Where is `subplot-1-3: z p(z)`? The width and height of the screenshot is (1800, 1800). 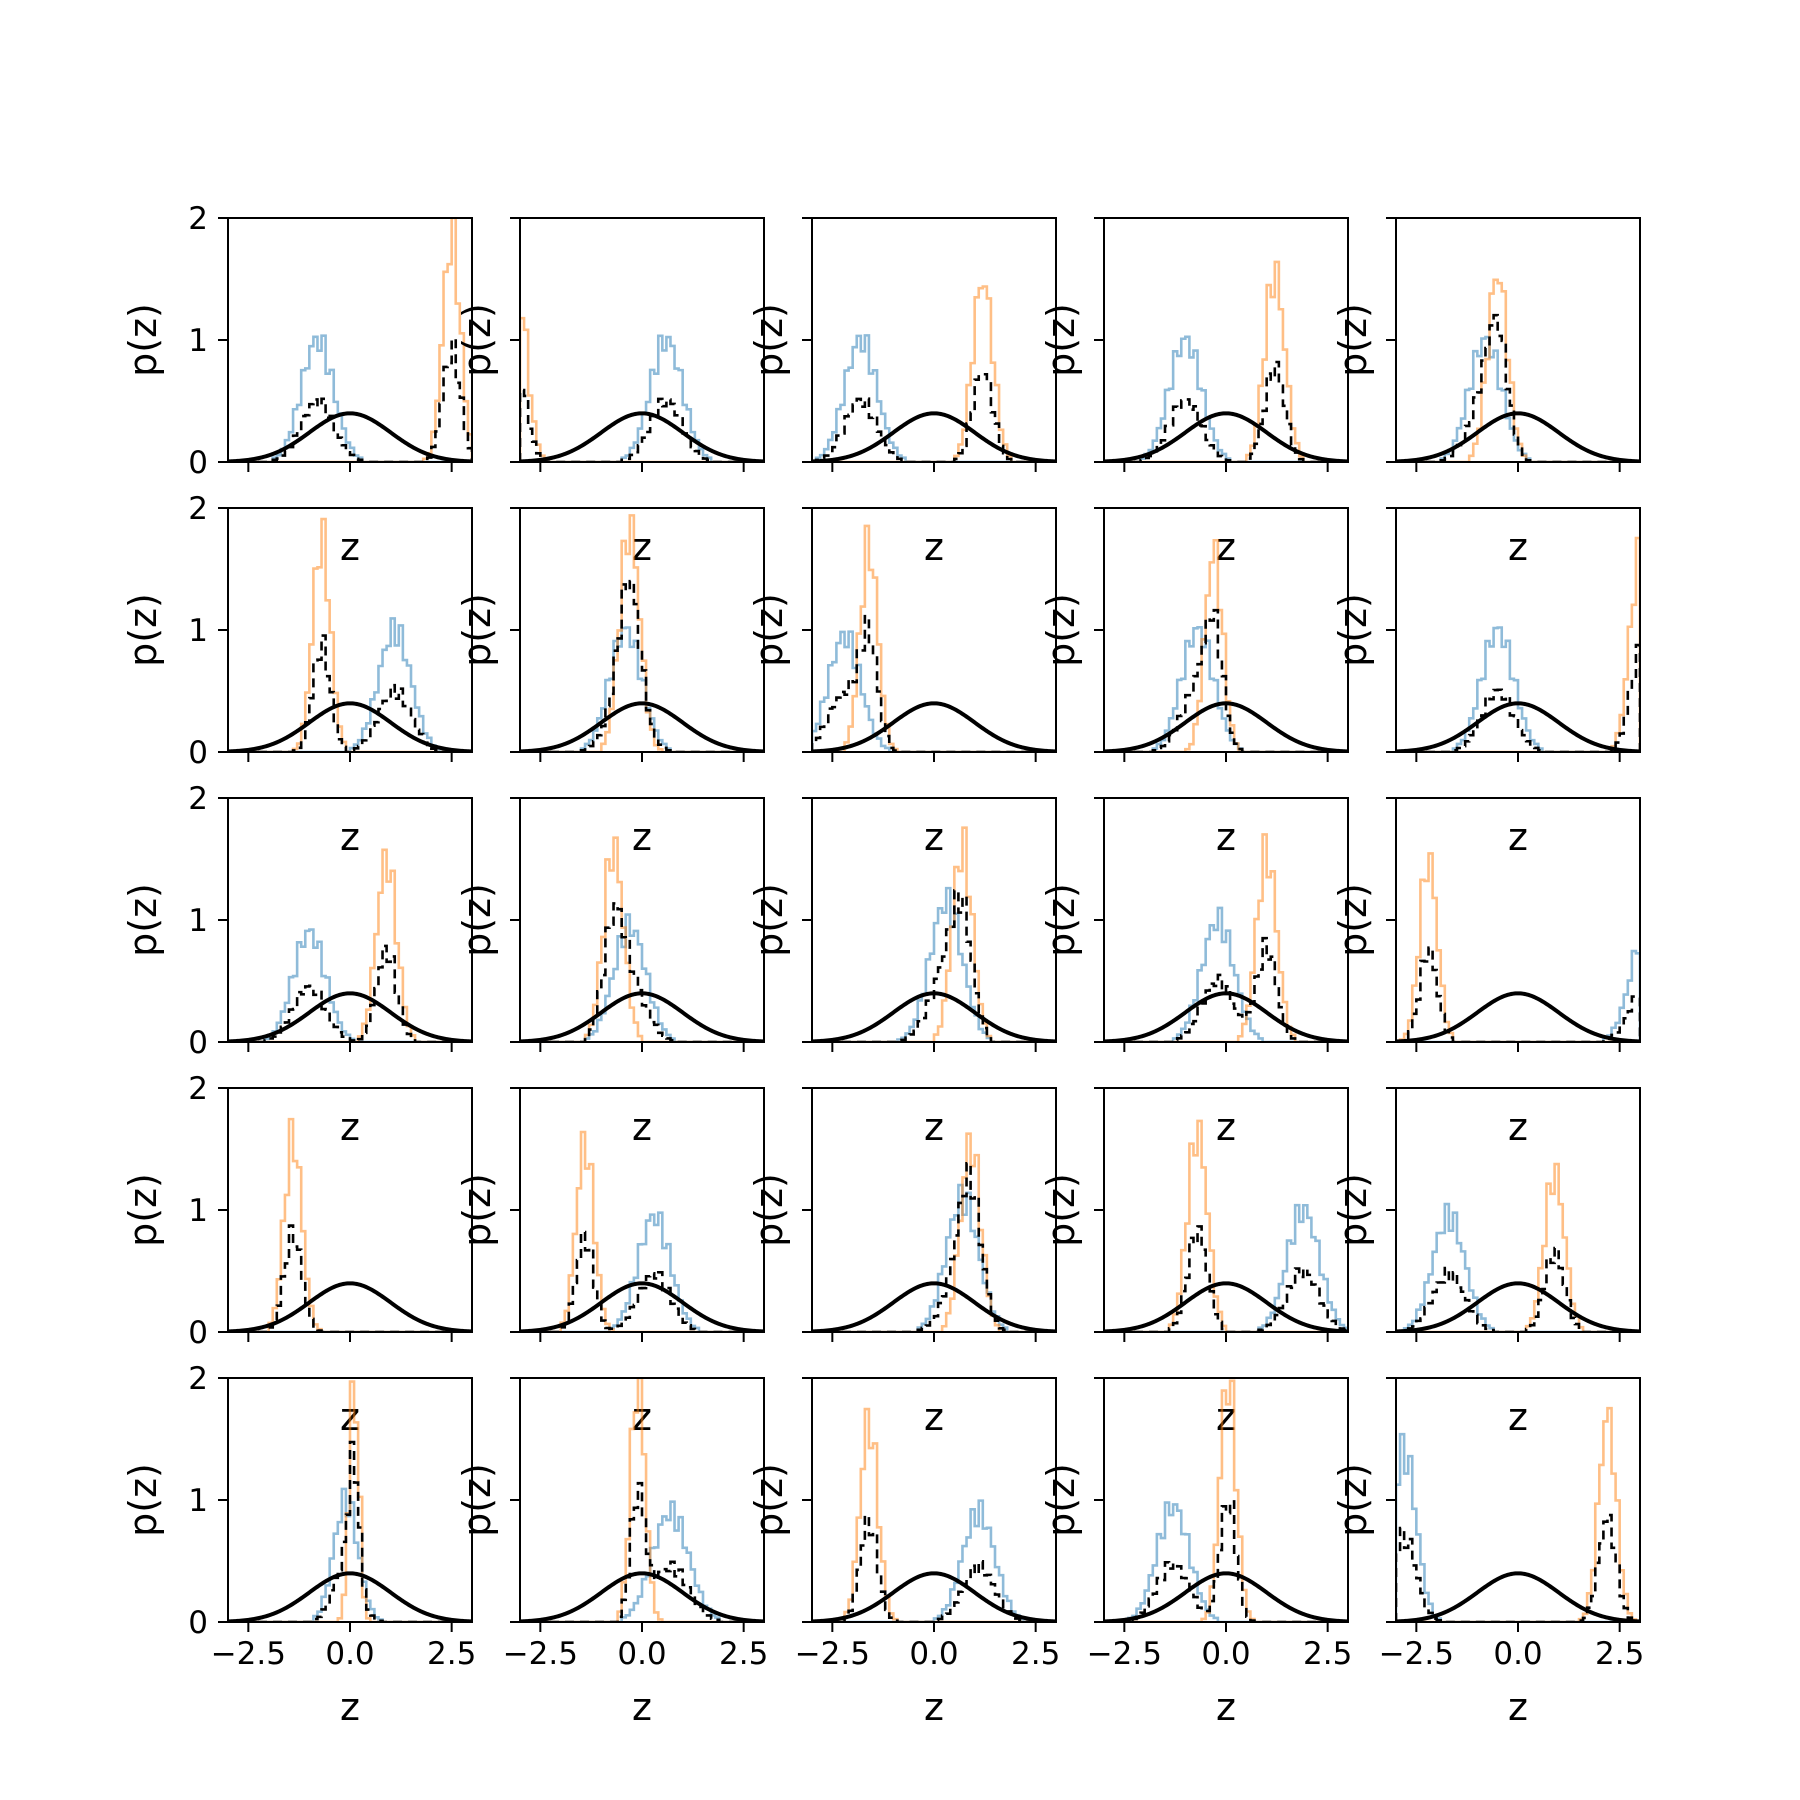
subplot-1-3: z p(z) is located at coordinates (902, 393).